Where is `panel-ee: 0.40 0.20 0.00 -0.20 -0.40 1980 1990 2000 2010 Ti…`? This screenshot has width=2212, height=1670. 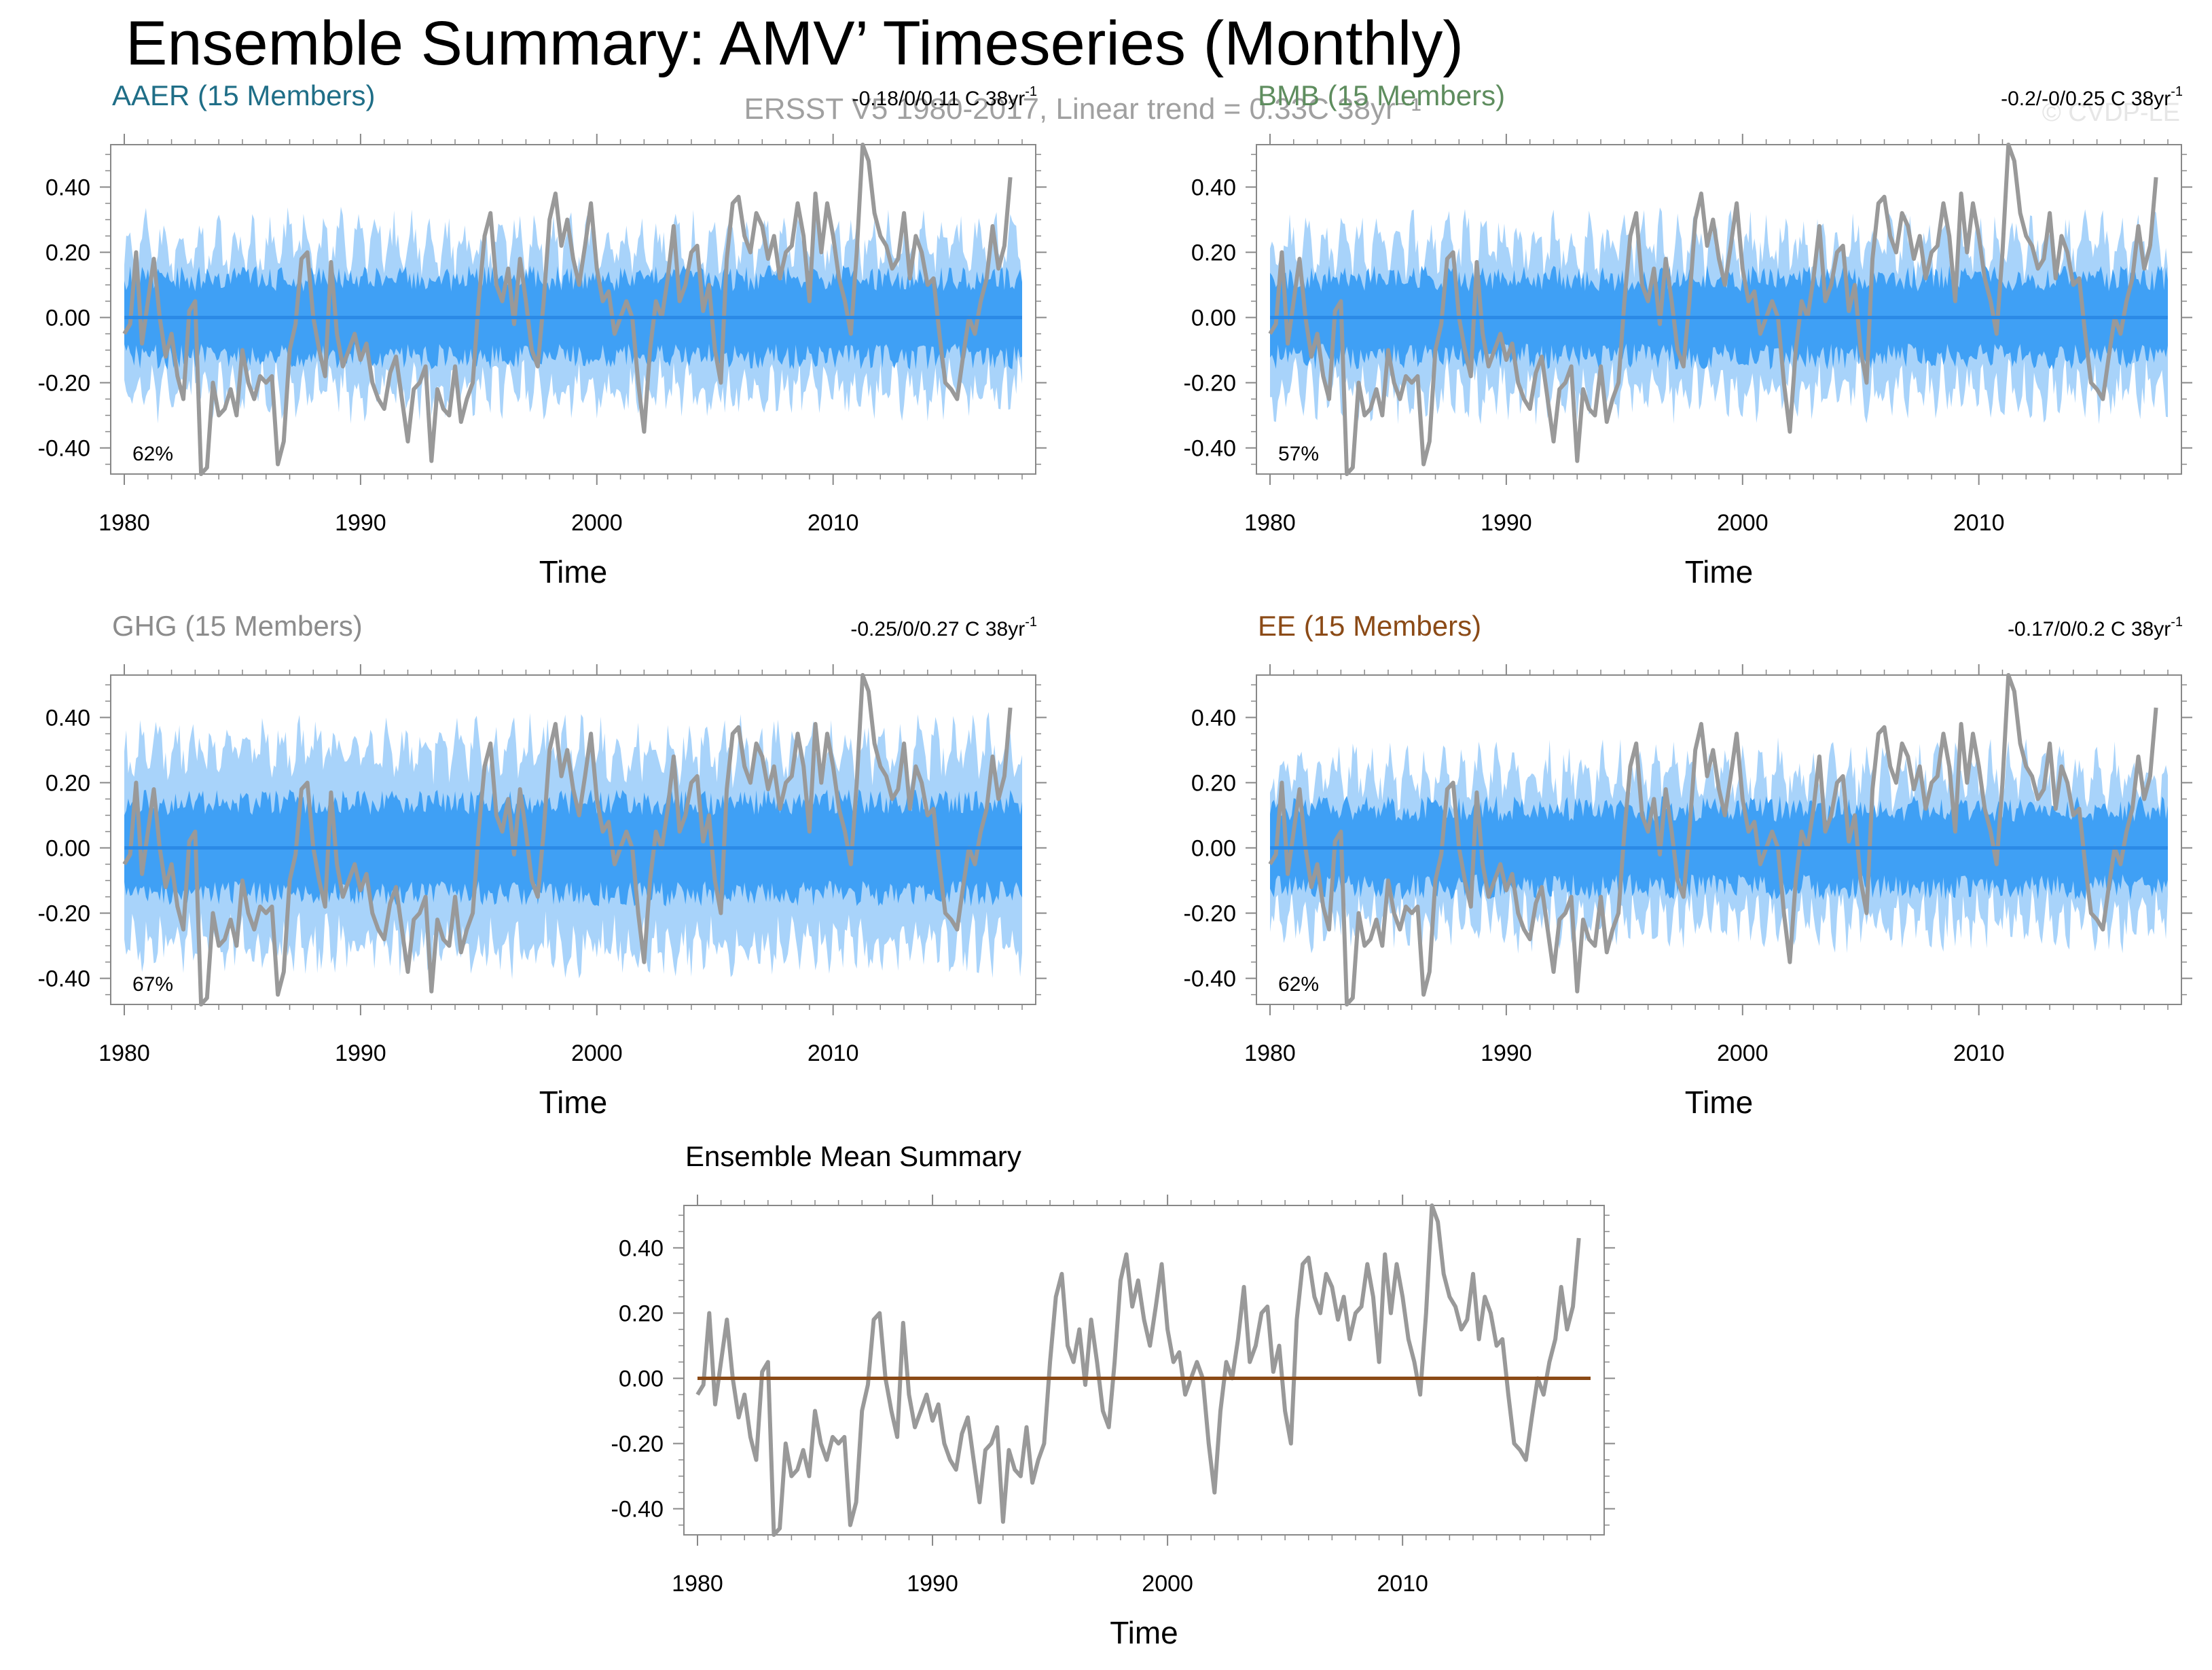 panel-ee: 0.40 0.20 0.00 -0.20 -0.40 1980 1990 2000 2010 Ti… is located at coordinates (1688, 865).